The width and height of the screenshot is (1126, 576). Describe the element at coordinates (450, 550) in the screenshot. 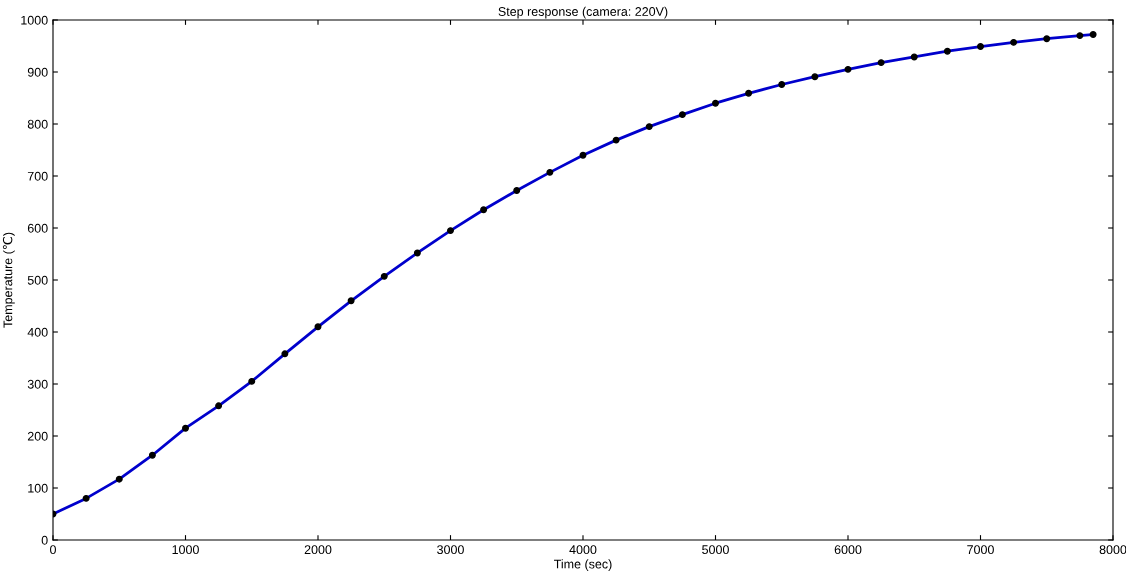

I see `x-tick-label: 3000` at that location.